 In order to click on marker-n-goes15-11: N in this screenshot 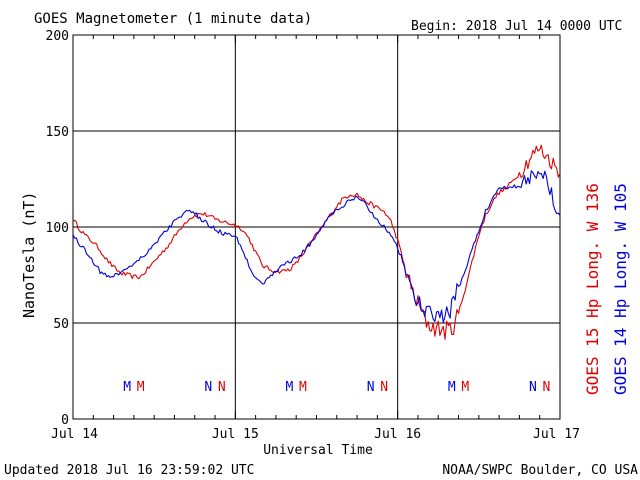, I will do `click(547, 387)`.